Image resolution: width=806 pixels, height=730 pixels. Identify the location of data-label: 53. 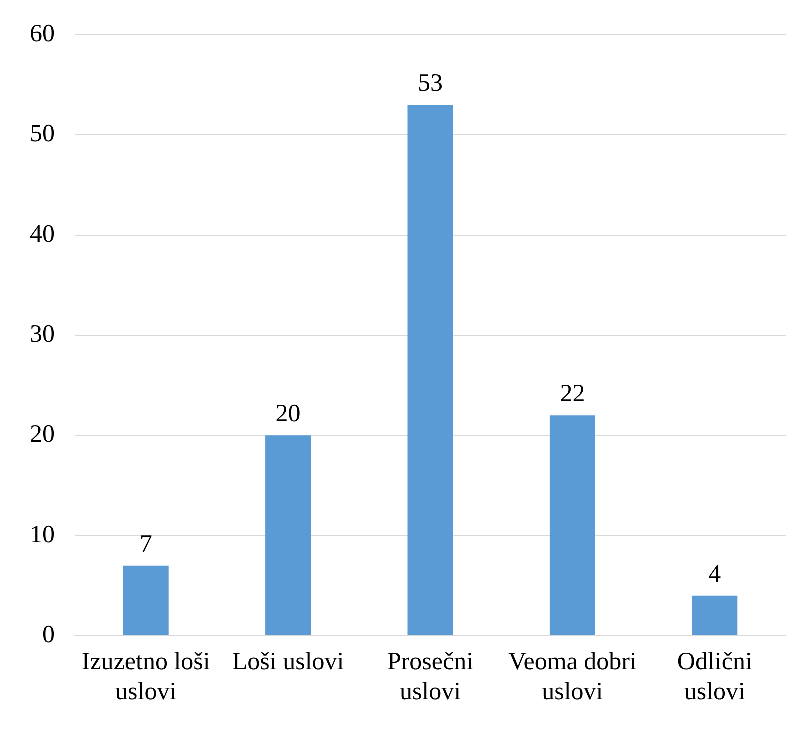
(430, 84).